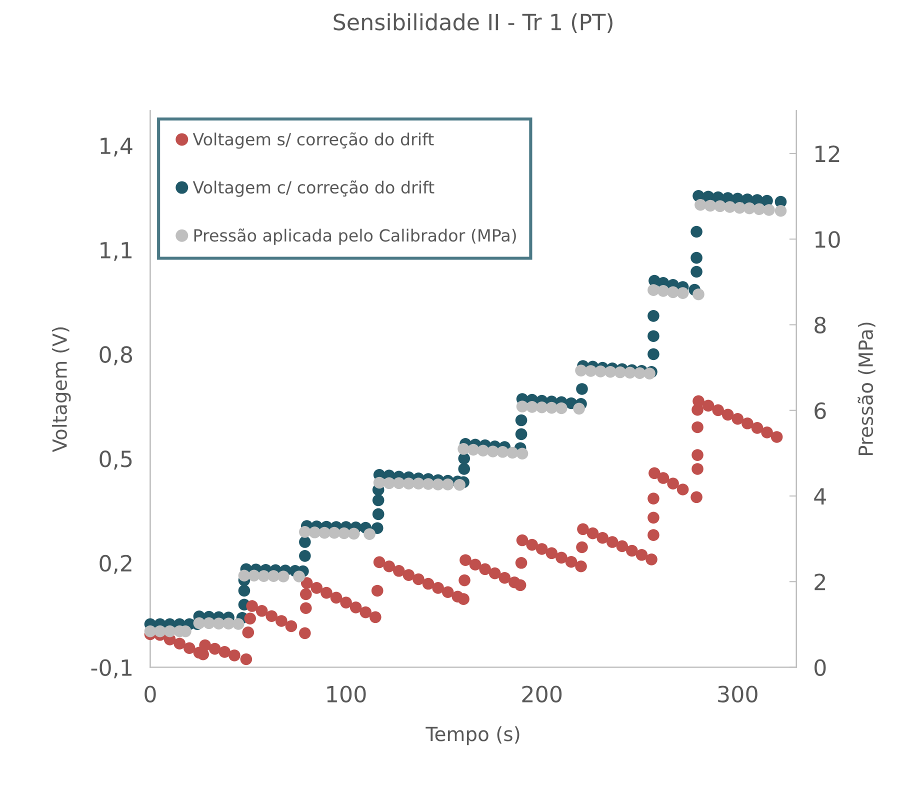  Describe the element at coordinates (150, 694) in the screenshot. I see `x-tick-label: 0` at that location.